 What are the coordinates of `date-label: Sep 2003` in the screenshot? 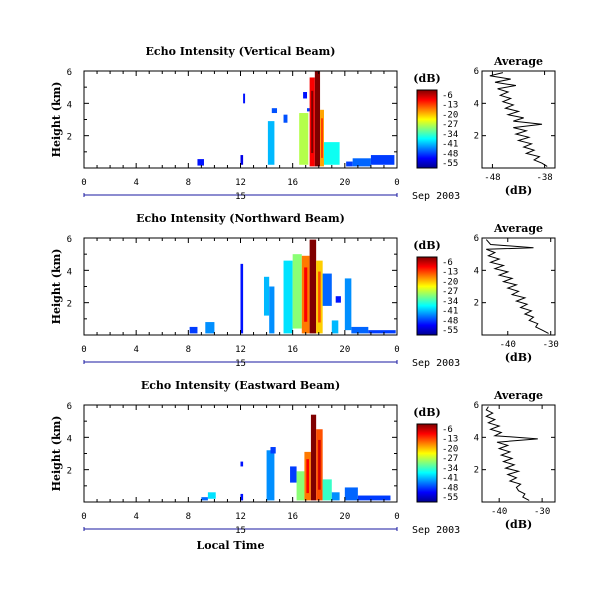 It's located at (436, 363).